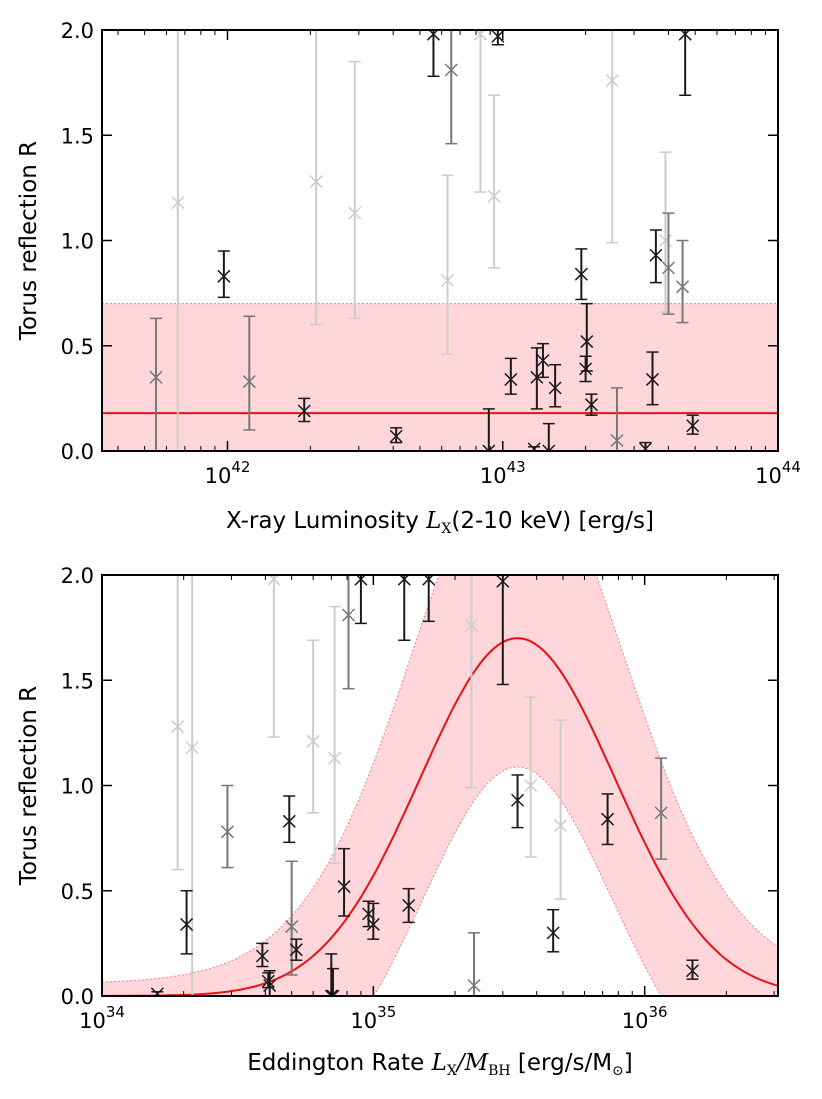 The height and width of the screenshot is (1099, 822). What do you see at coordinates (77, 892) in the screenshot?
I see `y-tick-label: 0.5` at bounding box center [77, 892].